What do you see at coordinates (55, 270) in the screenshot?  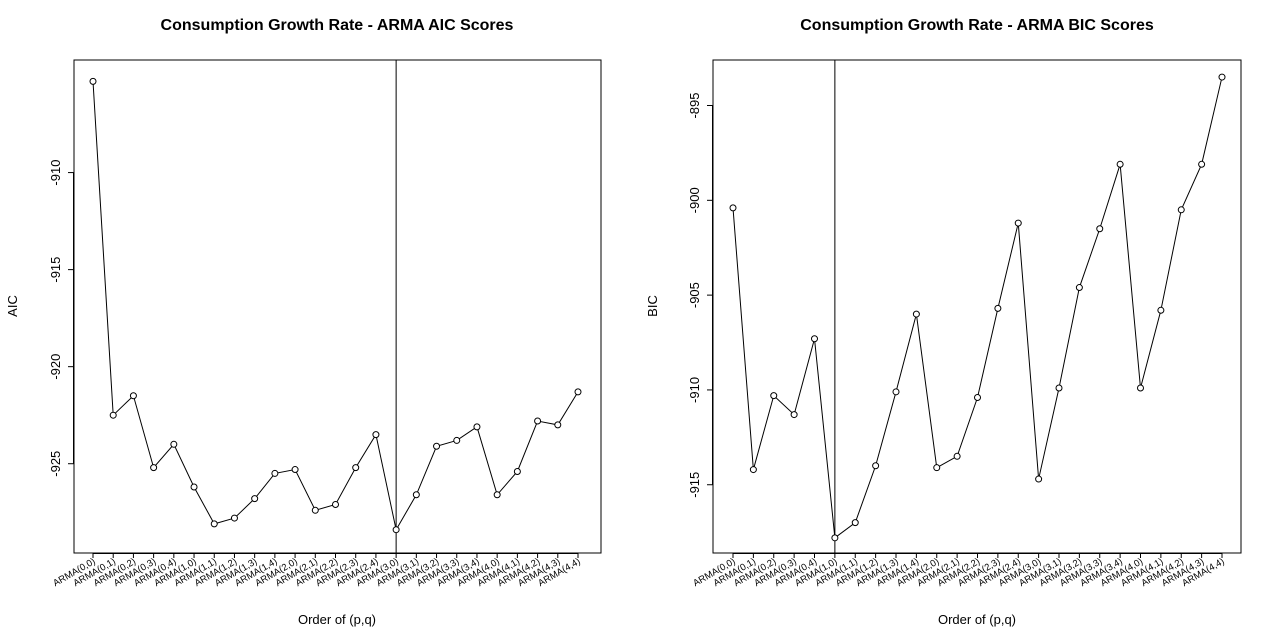 I see `aic-y-tick-label: -915` at bounding box center [55, 270].